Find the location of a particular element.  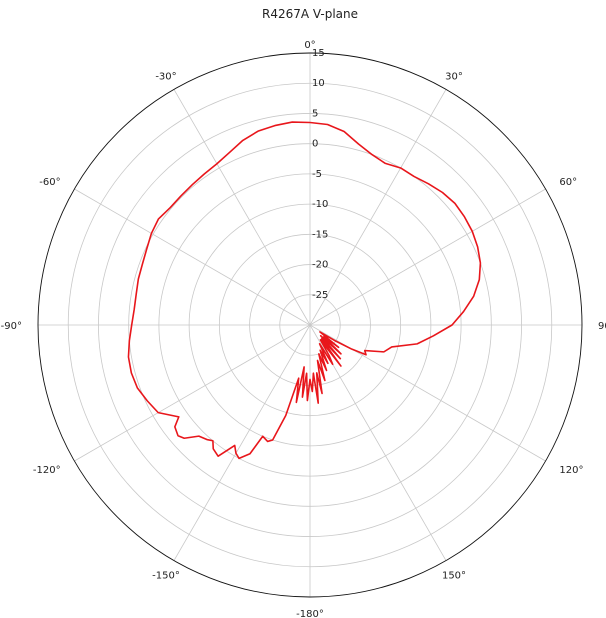

angle-tick-label: -120° is located at coordinates (47, 470).